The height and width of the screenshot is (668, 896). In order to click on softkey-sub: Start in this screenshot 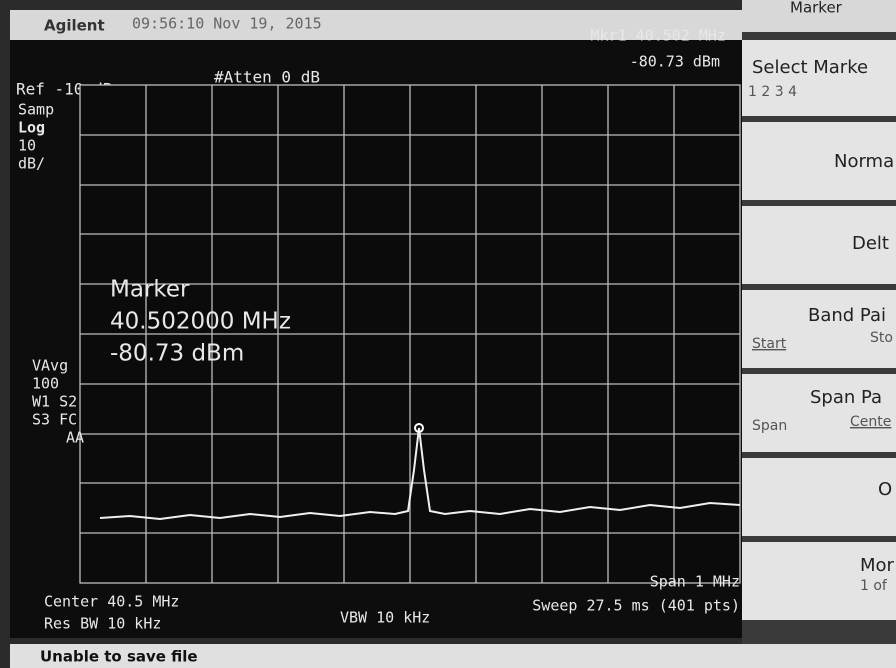, I will do `click(769, 344)`.